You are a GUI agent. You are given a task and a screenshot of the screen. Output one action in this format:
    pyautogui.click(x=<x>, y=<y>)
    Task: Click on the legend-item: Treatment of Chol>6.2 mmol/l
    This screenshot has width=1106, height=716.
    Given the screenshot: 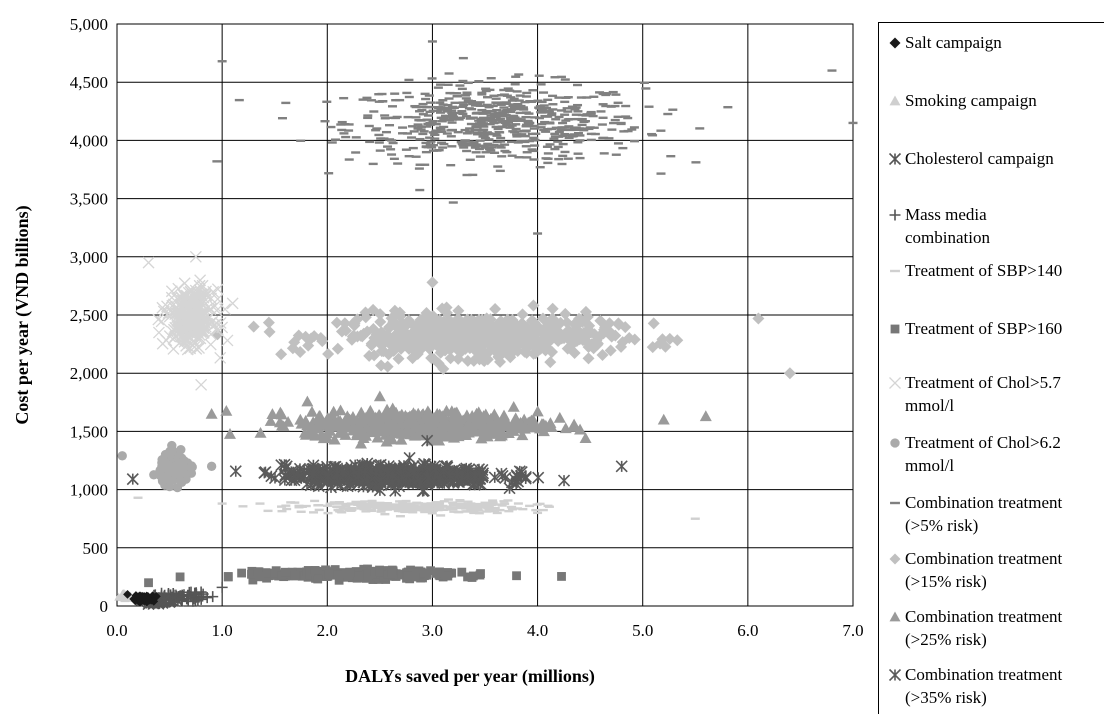 What is the action you would take?
    pyautogui.click(x=974, y=454)
    